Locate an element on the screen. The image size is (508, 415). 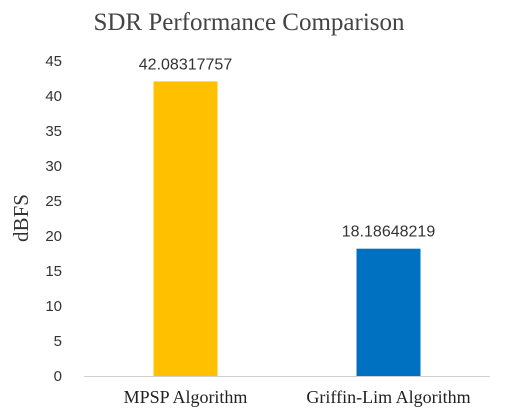
y-tick-label: 45 is located at coordinates (53, 61).